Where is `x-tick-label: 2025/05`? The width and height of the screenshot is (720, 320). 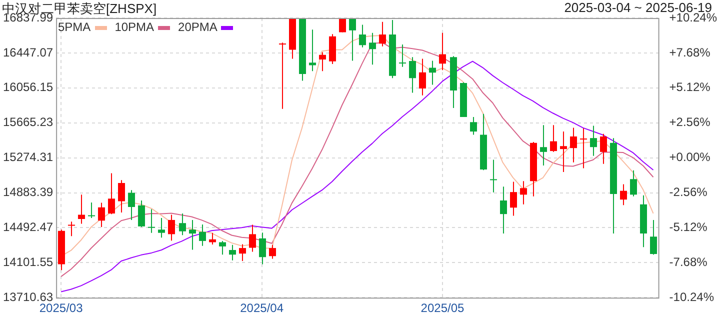 x-tick-label: 2025/05 is located at coordinates (442, 308).